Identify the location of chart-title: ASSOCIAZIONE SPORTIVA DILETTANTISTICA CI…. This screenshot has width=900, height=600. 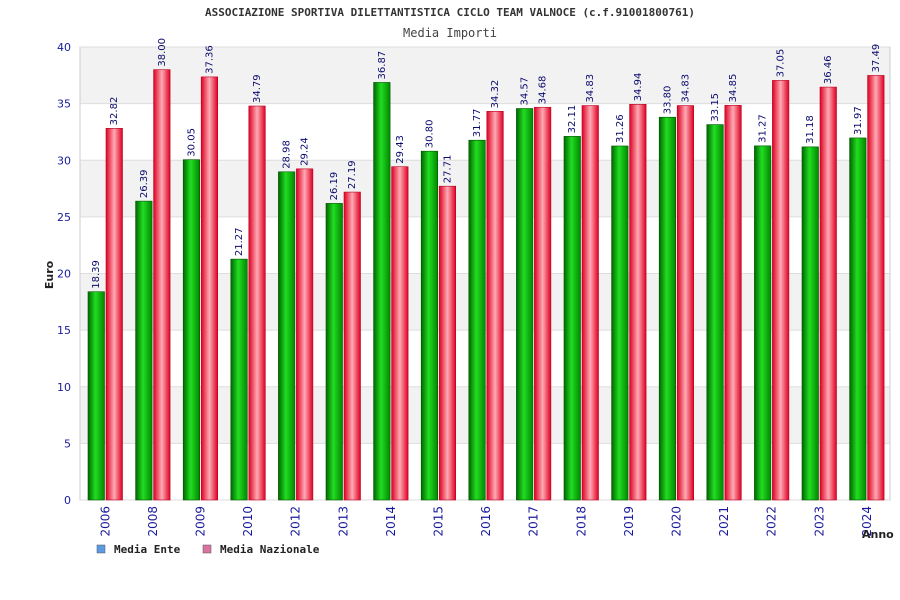
(450, 12).